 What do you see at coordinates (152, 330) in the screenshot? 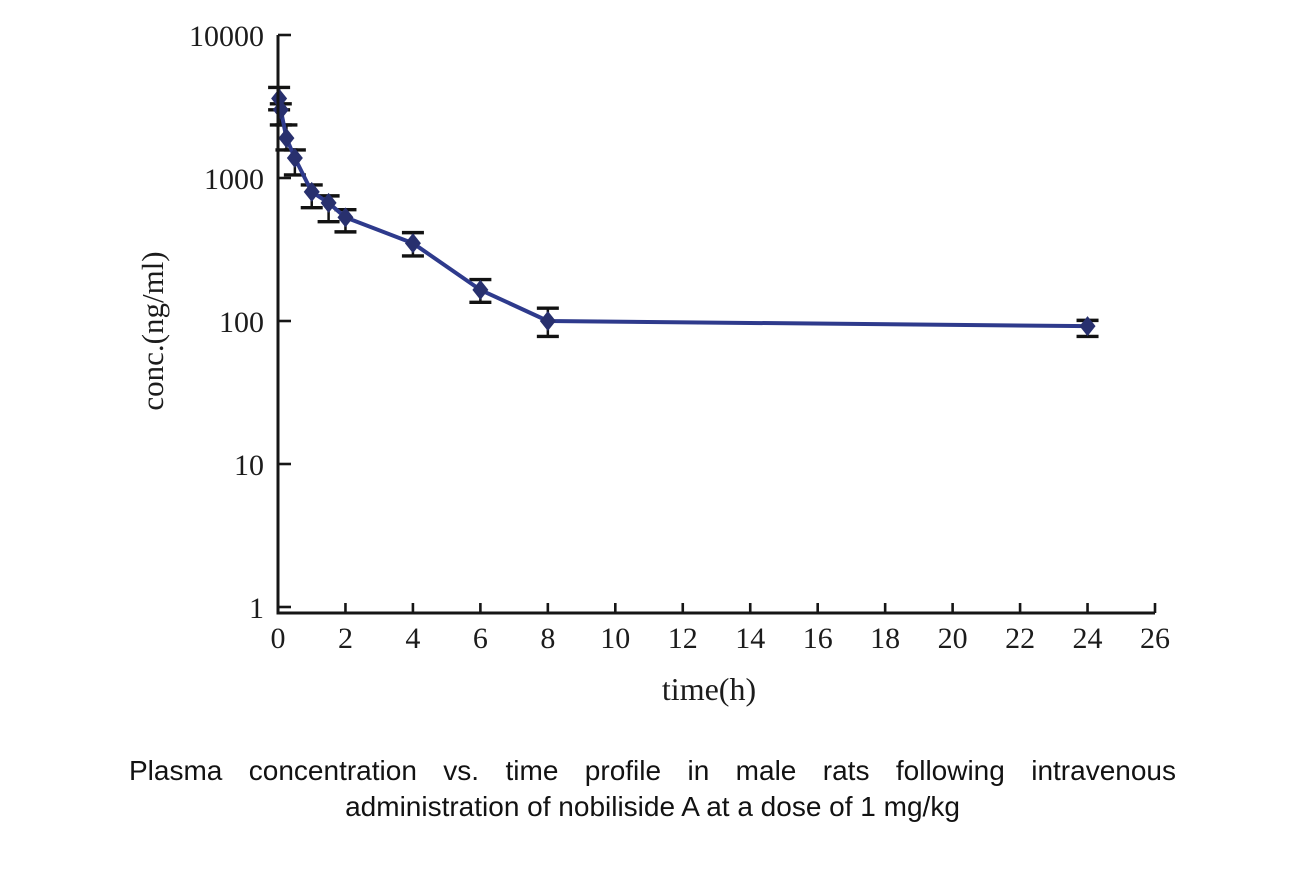
I see `y-axis-label: conc.(ng/ml)` at bounding box center [152, 330].